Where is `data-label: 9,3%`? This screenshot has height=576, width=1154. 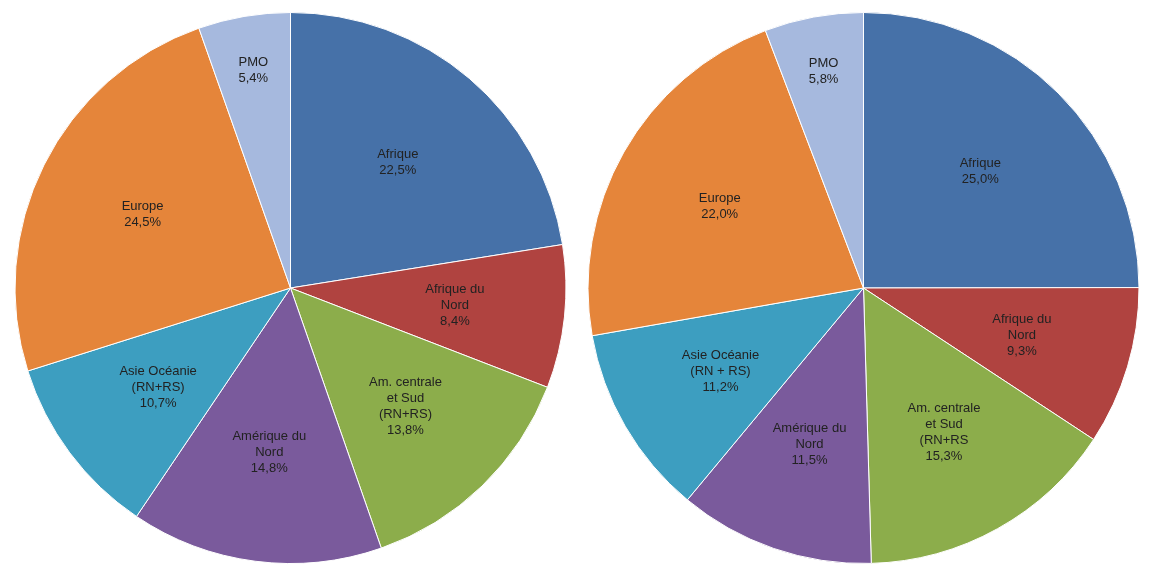 data-label: 9,3% is located at coordinates (1022, 350).